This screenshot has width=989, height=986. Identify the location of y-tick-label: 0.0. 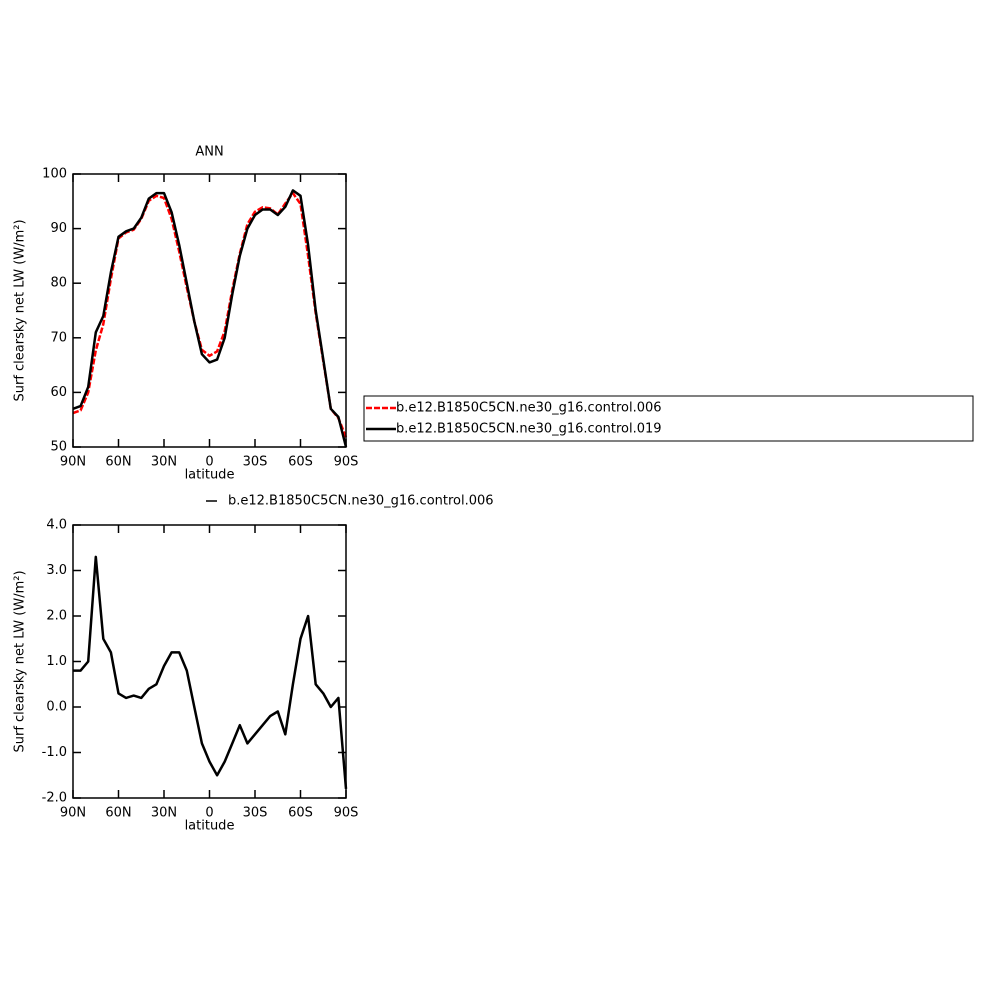
(56, 707).